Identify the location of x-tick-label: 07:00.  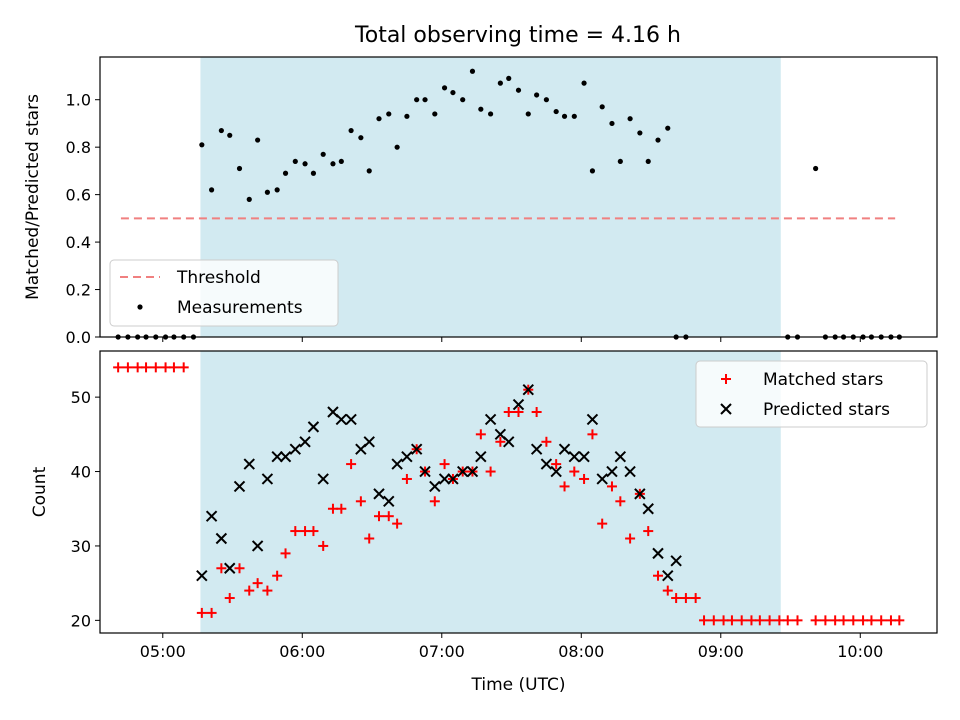
(442, 651).